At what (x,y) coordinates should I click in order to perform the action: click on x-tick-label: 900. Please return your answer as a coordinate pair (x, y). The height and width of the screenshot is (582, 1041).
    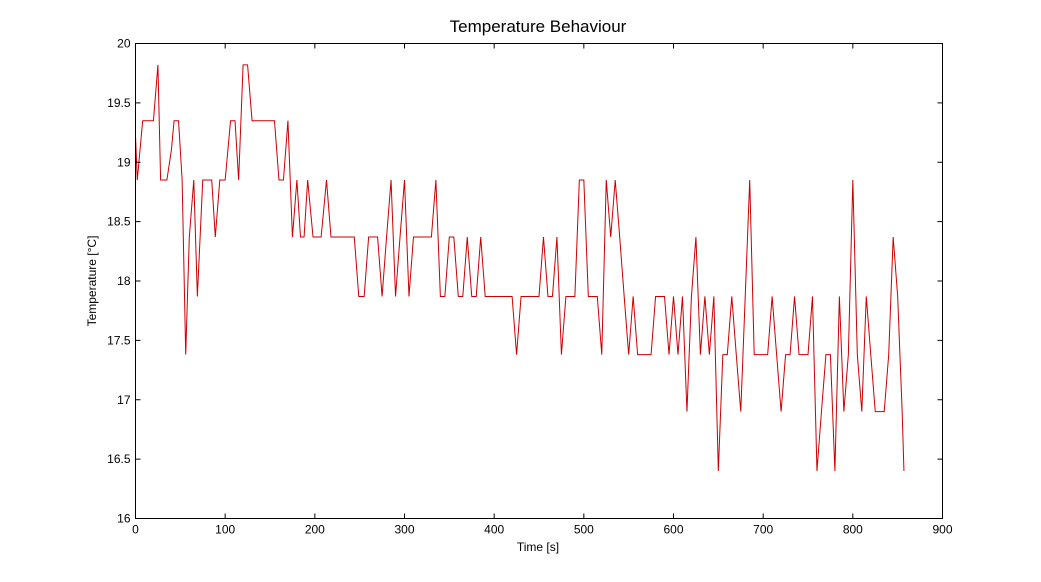
    Looking at the image, I should click on (942, 530).